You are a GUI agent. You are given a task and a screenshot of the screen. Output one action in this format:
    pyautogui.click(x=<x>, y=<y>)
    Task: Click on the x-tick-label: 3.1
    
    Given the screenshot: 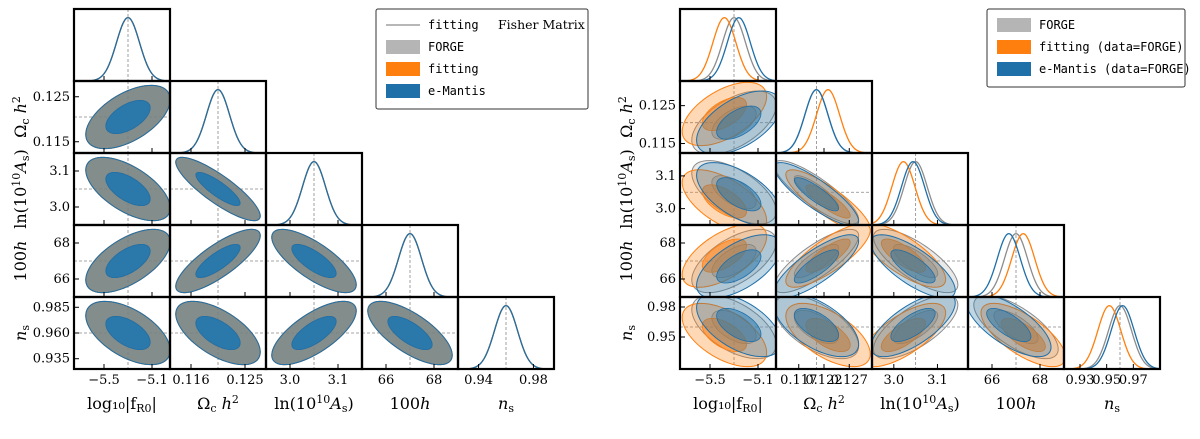 What is the action you would take?
    pyautogui.click(x=937, y=380)
    